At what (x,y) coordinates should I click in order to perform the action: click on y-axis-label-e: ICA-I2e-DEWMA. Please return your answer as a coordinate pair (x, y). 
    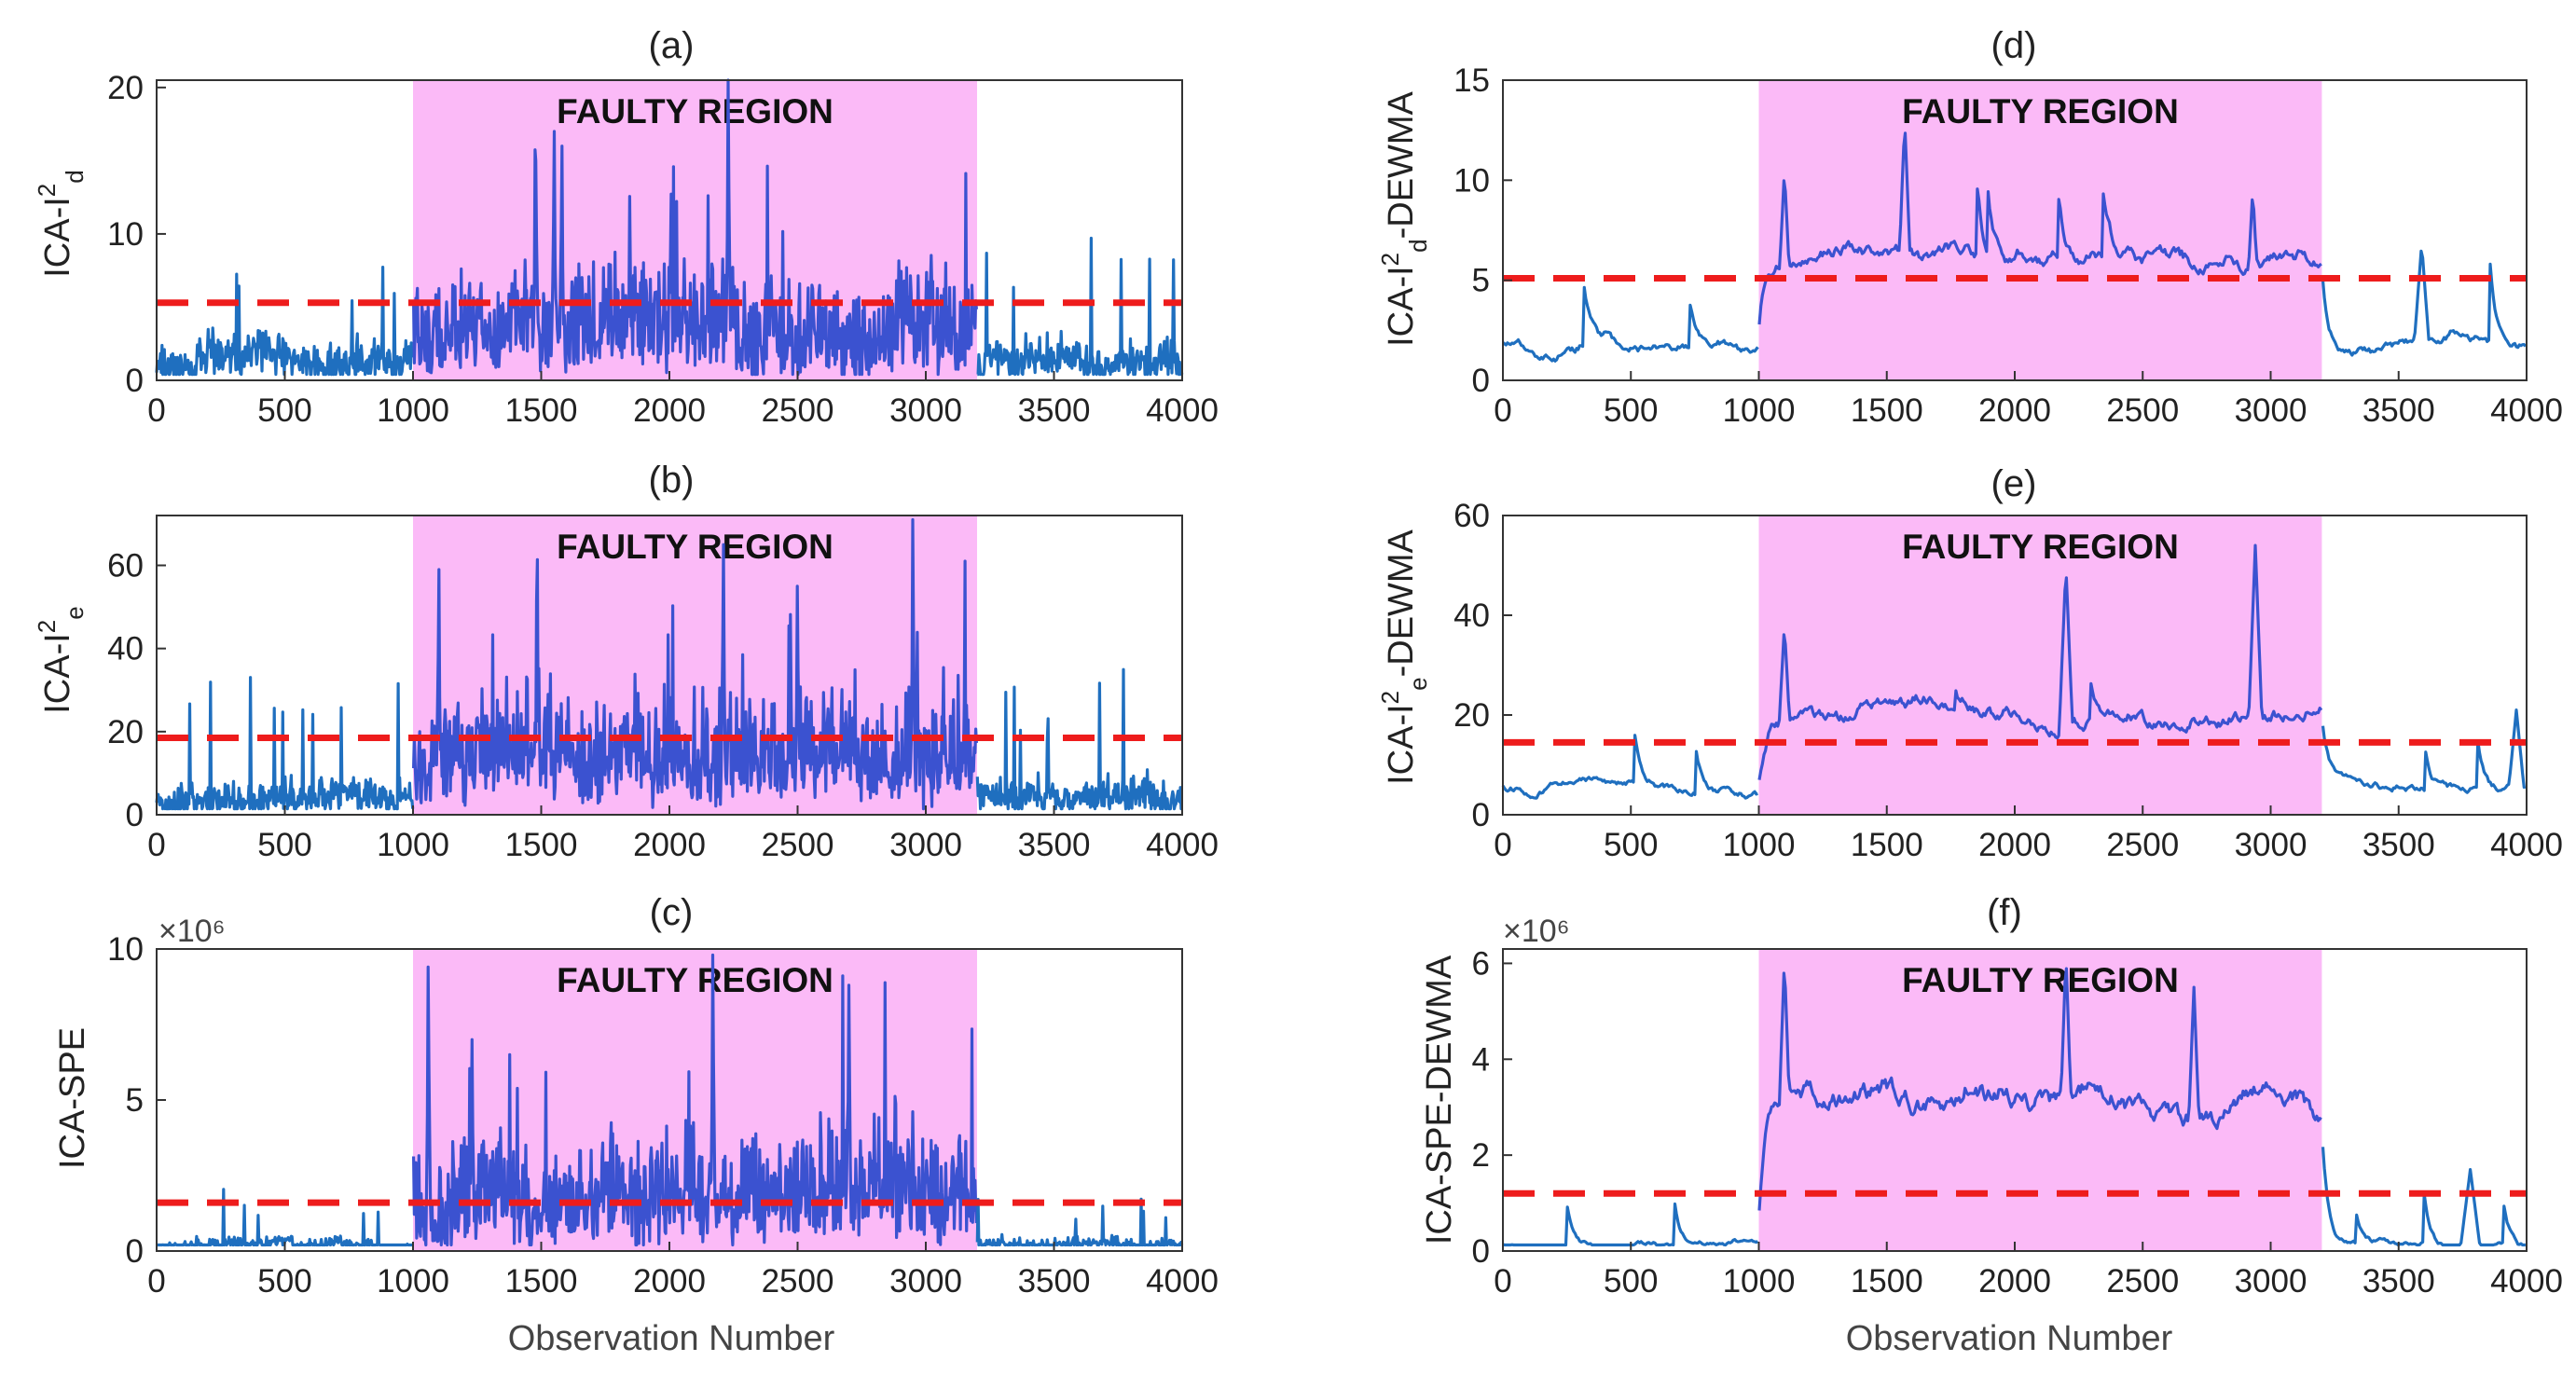
    Looking at the image, I should click on (1404, 656).